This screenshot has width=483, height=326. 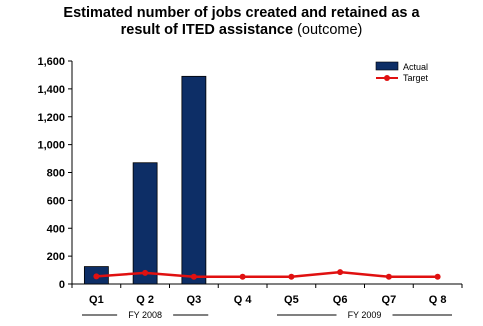 What do you see at coordinates (416, 78) in the screenshot?
I see `legend-label-target: Target` at bounding box center [416, 78].